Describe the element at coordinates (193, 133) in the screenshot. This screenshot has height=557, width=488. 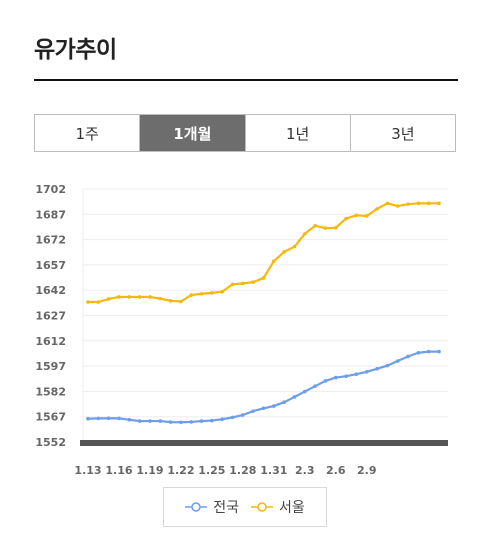
I see `tab-1-month: 1개월` at that location.